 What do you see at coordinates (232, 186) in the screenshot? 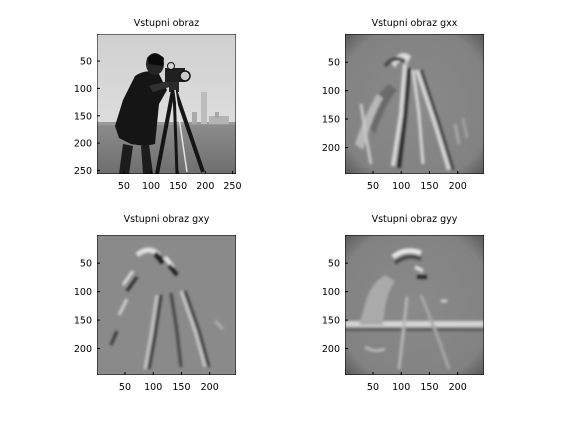
I see `x-tick-label: 250` at bounding box center [232, 186].